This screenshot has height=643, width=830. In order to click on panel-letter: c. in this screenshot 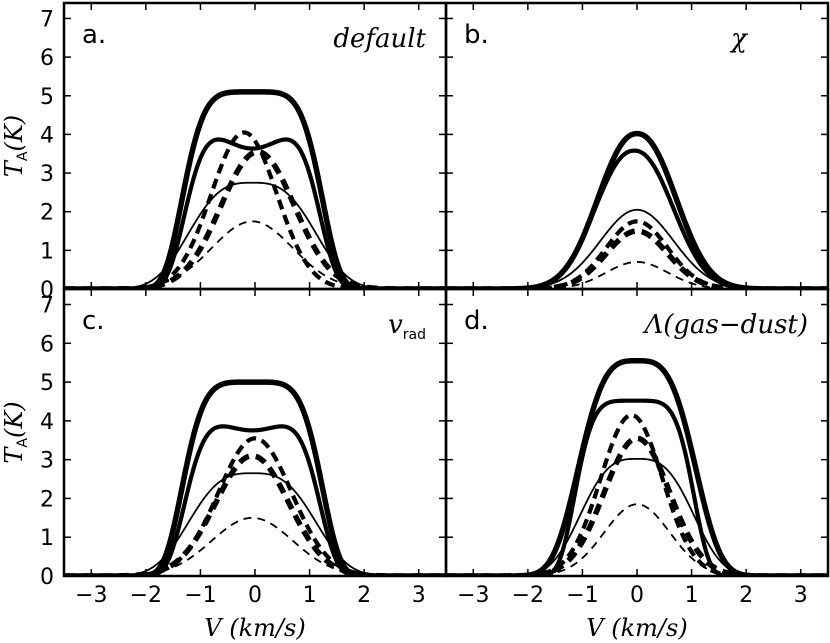, I will do `click(93, 321)`.